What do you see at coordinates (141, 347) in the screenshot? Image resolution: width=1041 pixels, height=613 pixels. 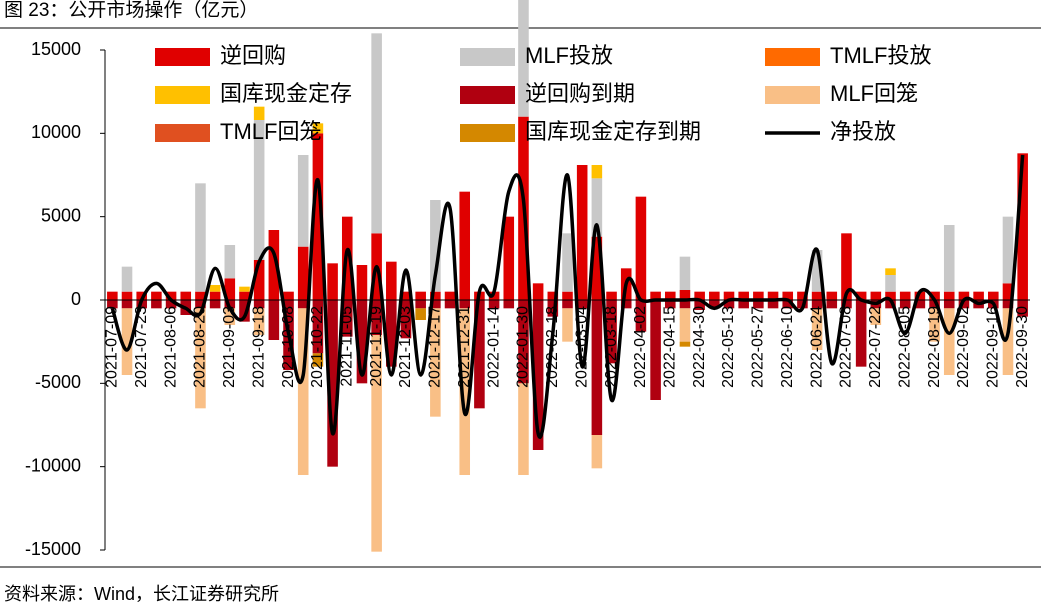 I see `x-tick-label: 2021-07-23` at bounding box center [141, 347].